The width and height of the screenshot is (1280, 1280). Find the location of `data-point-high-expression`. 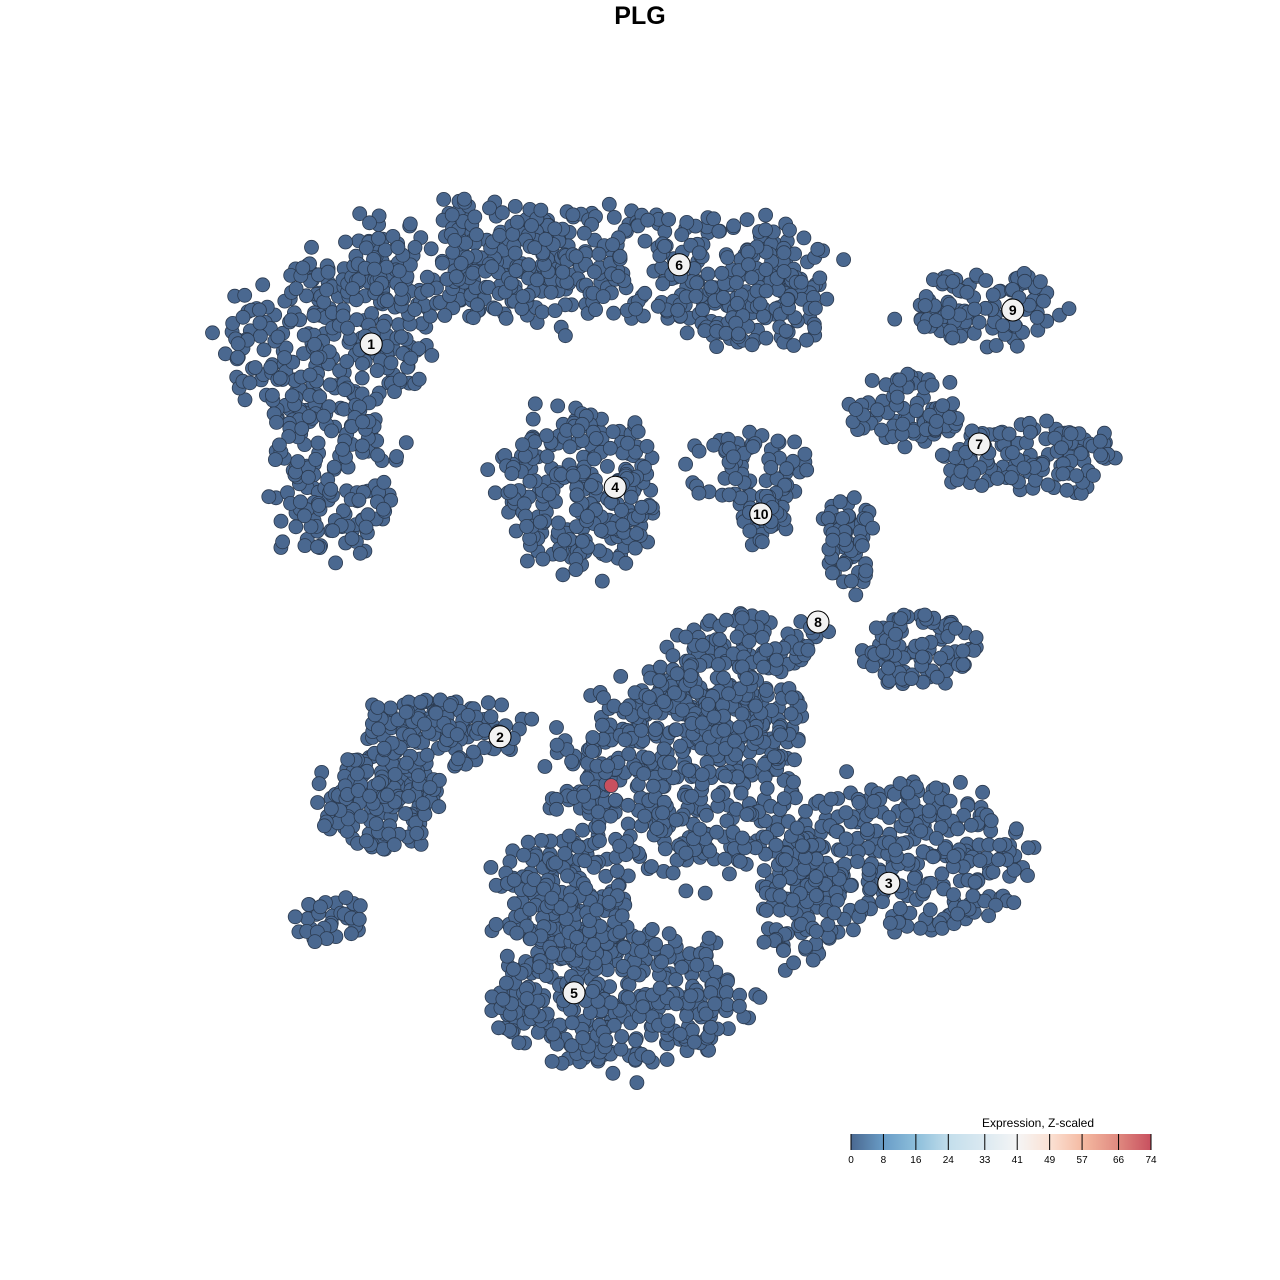

data-point-high-expression is located at coordinates (611, 785).